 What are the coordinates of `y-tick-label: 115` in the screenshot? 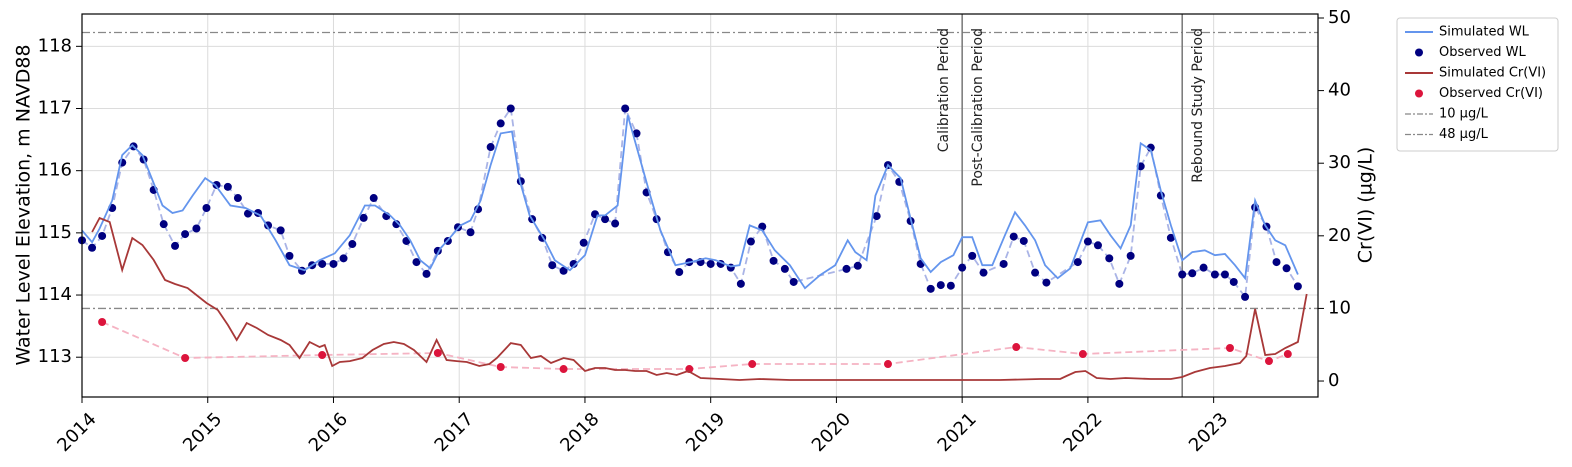 It's located at (55, 232).